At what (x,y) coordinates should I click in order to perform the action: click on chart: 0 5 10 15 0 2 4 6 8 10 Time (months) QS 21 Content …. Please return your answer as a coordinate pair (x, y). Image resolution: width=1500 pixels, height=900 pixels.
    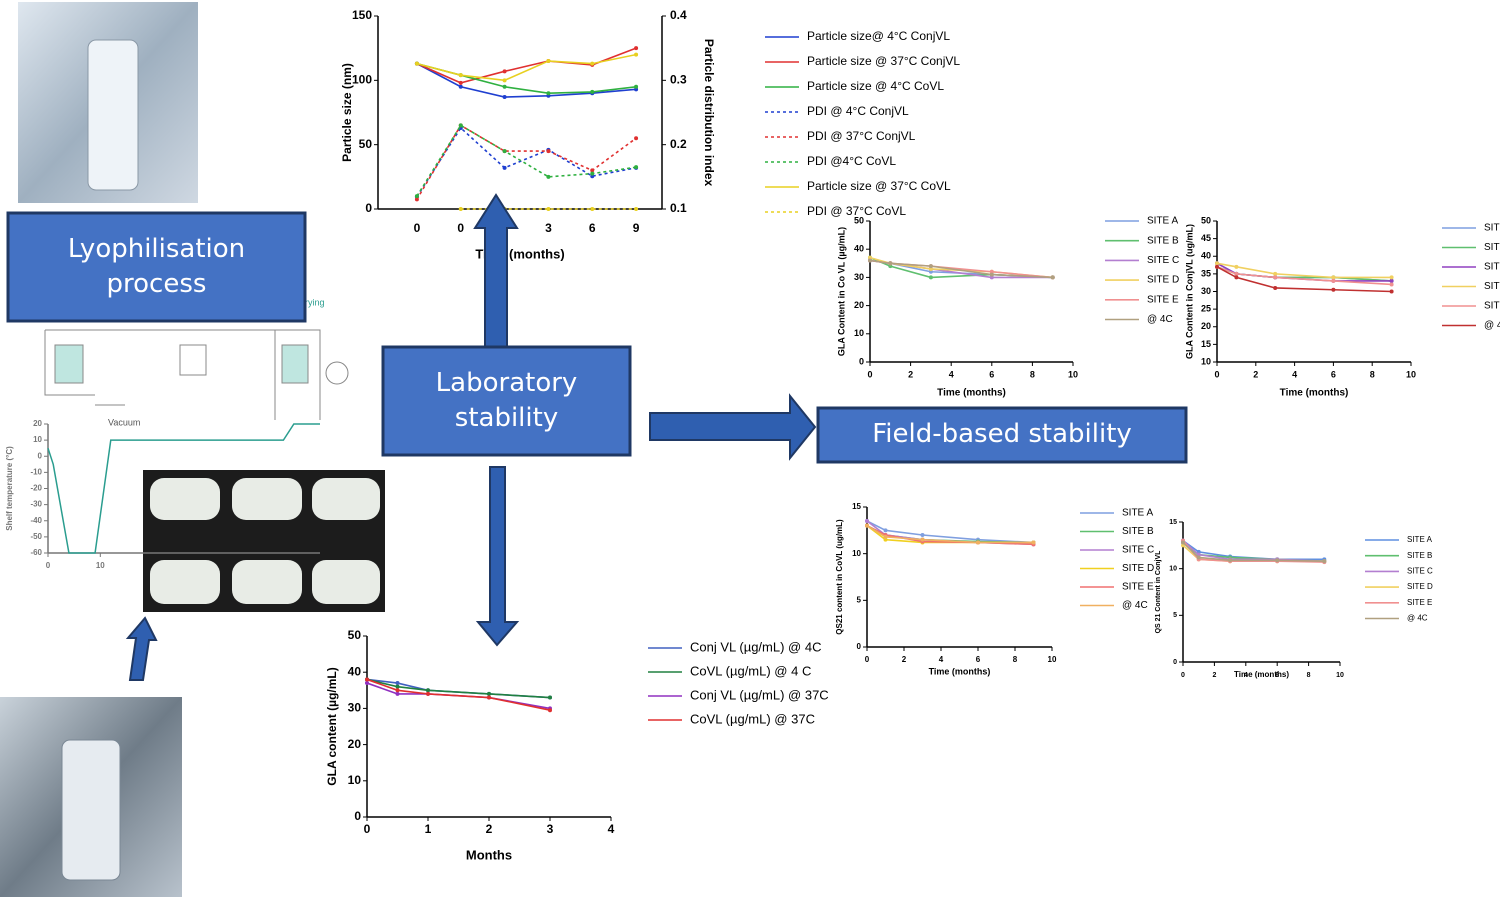
    Looking at the image, I should click on (1294, 599).